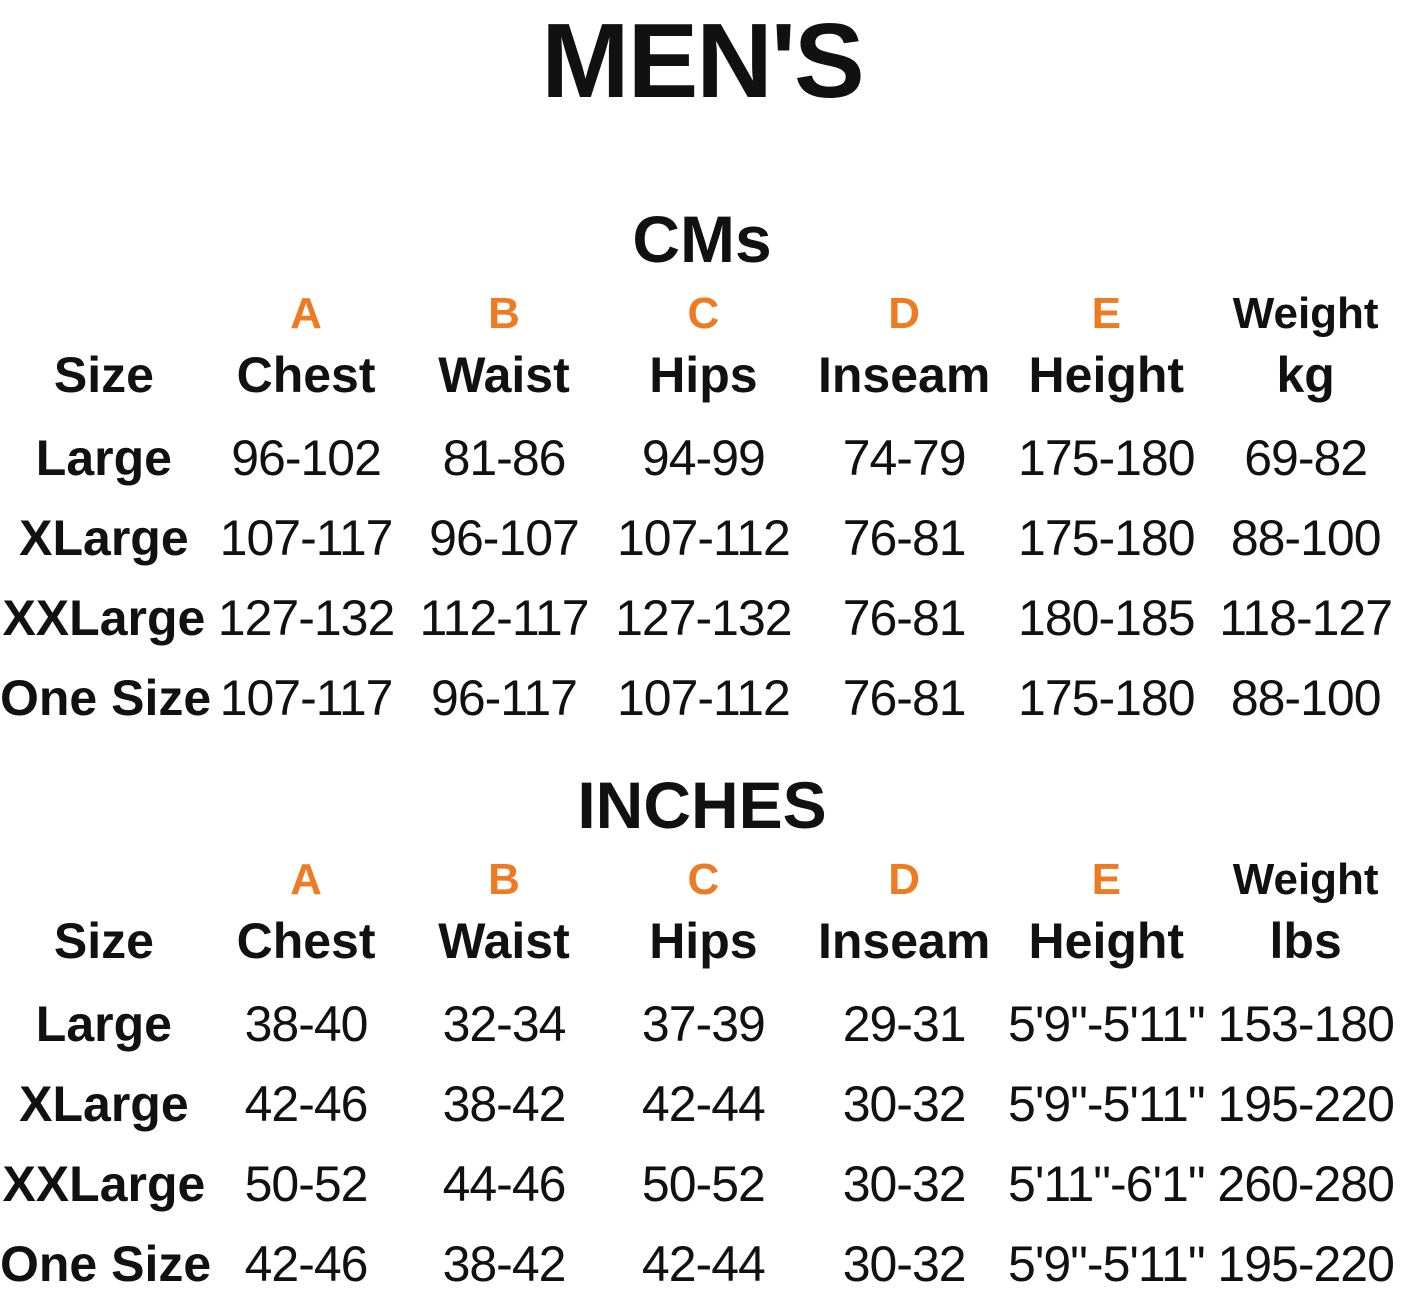 This screenshot has height=1292, width=1404. I want to click on measurement-value: 37-39, so click(703, 1023).